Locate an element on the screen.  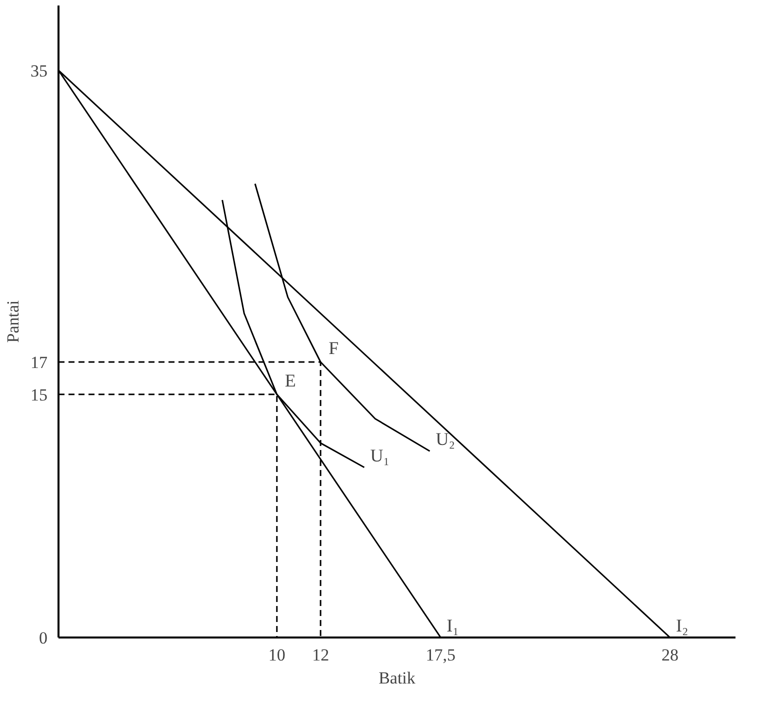
series-label: I₂ is located at coordinates (682, 626).